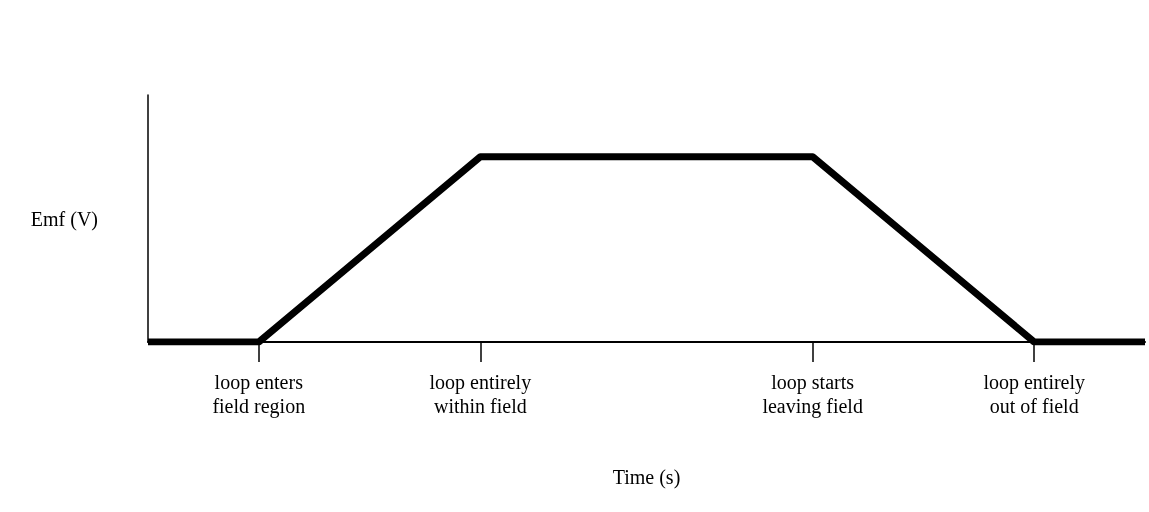 Image resolution: width=1149 pixels, height=512 pixels. I want to click on x-axis-title: Time (s), so click(646, 477).